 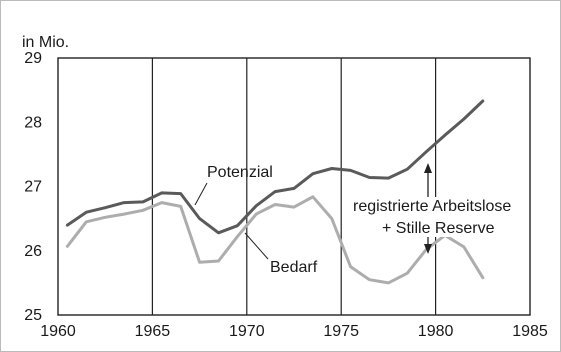 What do you see at coordinates (33, 251) in the screenshot?
I see `y-tick-label: 26` at bounding box center [33, 251].